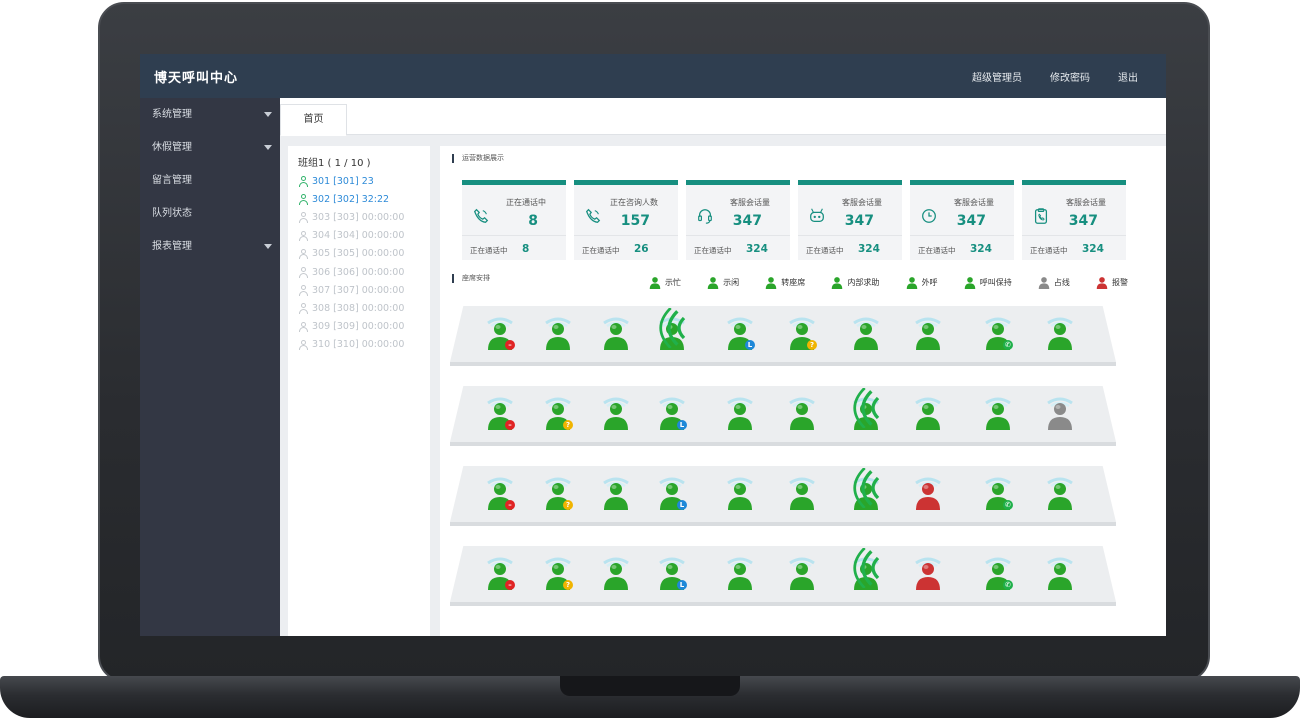  What do you see at coordinates (210, 114) in the screenshot?
I see `sidebar-item-system: 系统管理` at bounding box center [210, 114].